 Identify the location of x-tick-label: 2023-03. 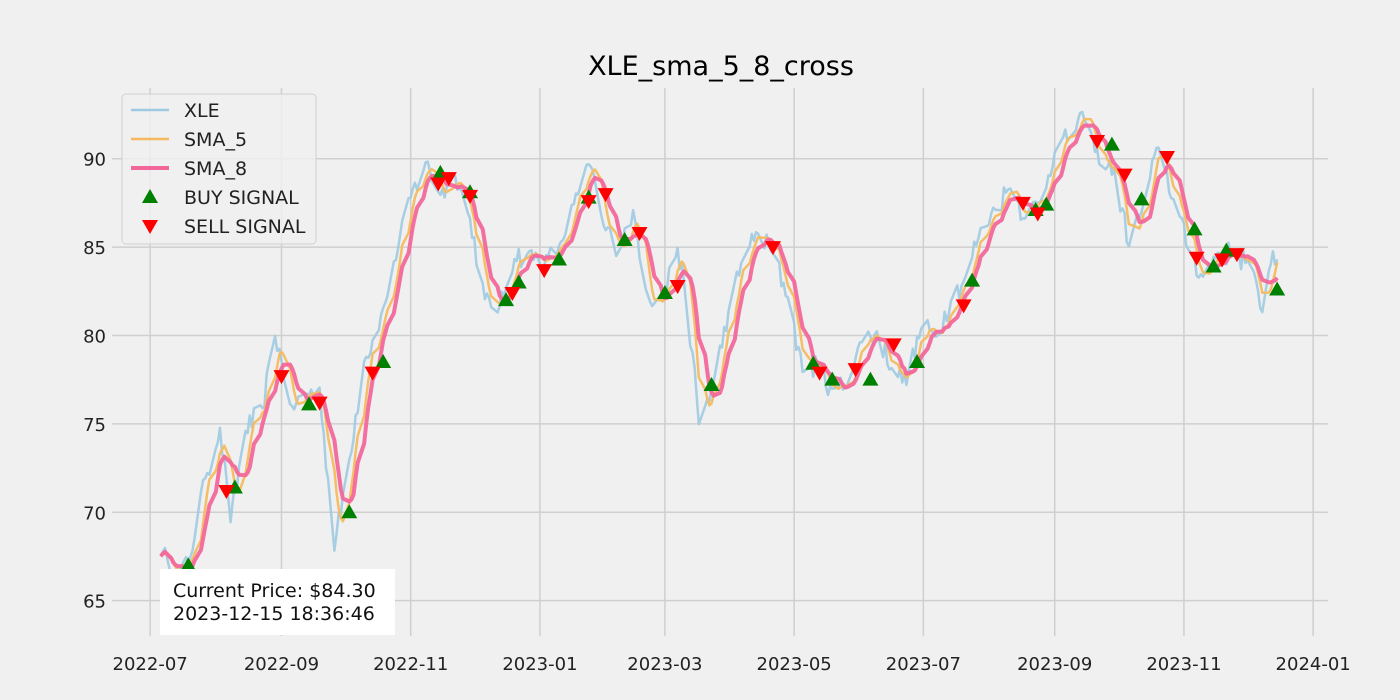
(664, 664).